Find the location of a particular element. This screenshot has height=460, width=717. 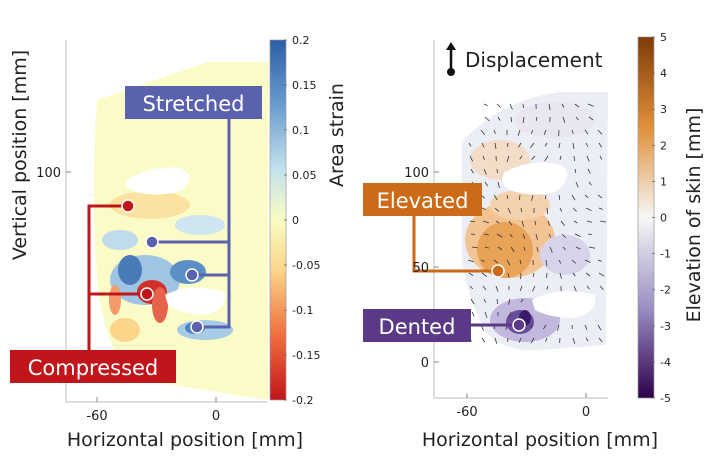

colorbar-tick-label: 1 is located at coordinates (663, 181).